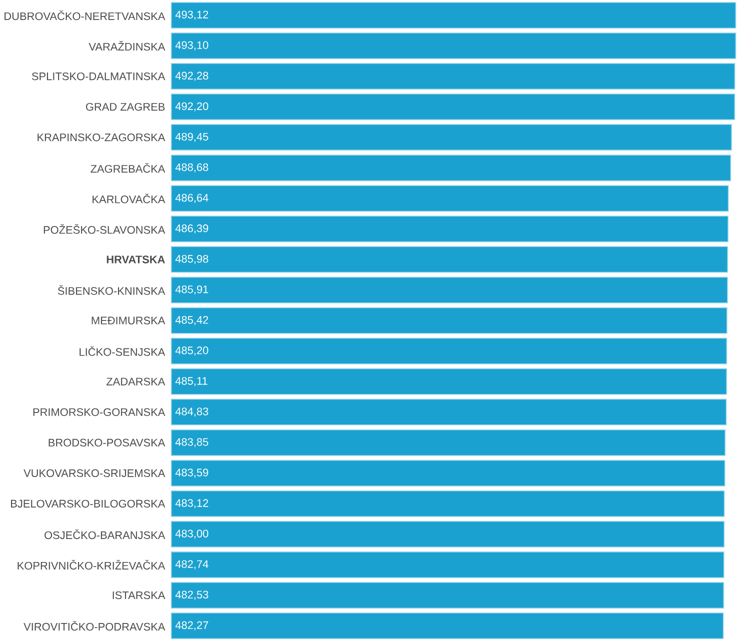  I want to click on y-tick-label: OSJEČKO-BARANJSKA, so click(105, 534).